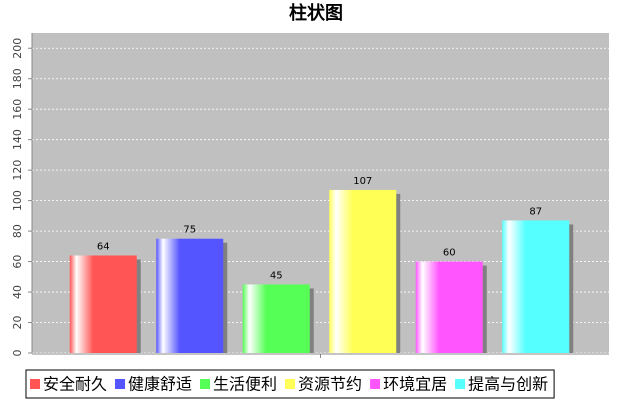 The image size is (620, 400). What do you see at coordinates (330, 384) in the screenshot?
I see `legend-label: 资源节约` at bounding box center [330, 384].